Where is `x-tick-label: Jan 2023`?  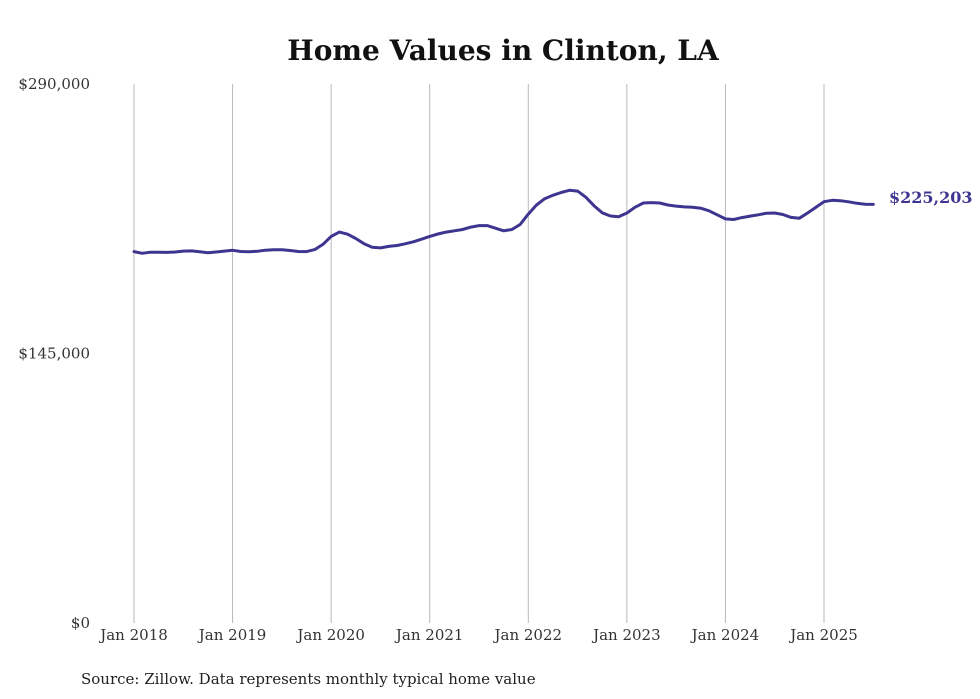
x-tick-label: Jan 2023 is located at coordinates (626, 635).